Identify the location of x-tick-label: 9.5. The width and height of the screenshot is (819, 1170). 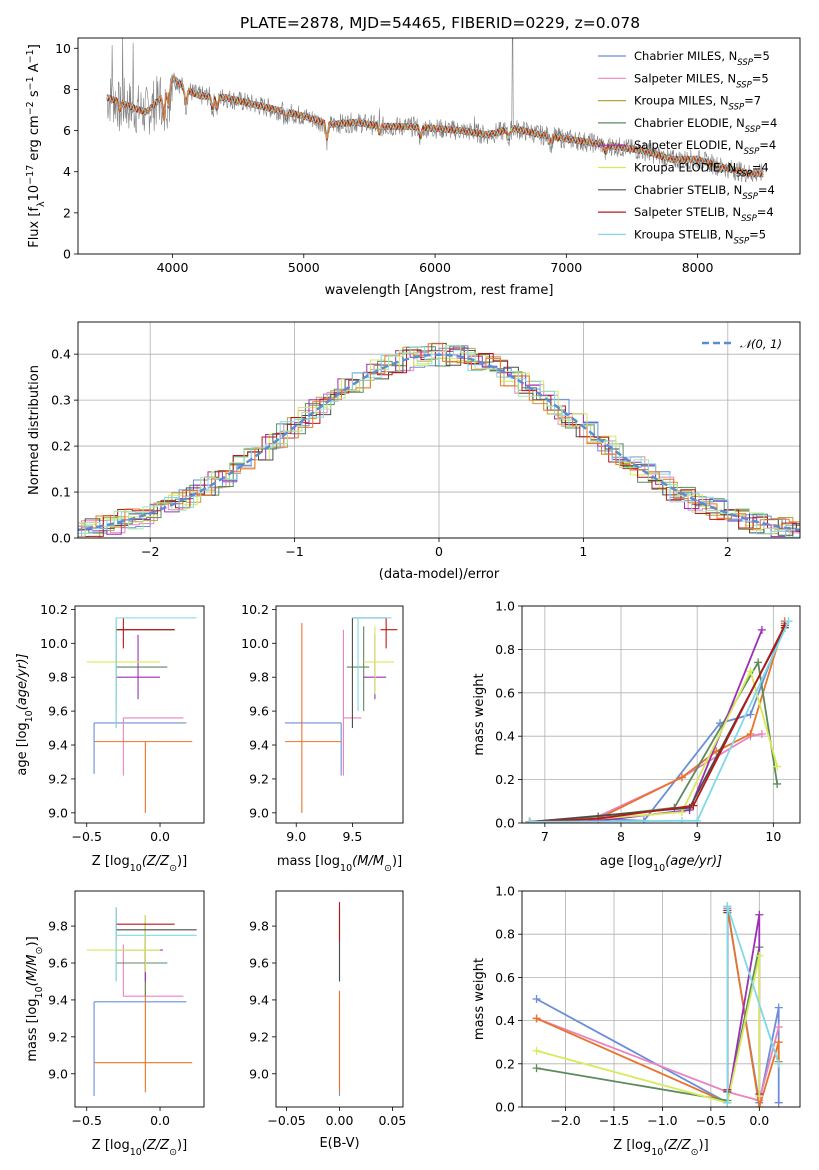
(352, 836).